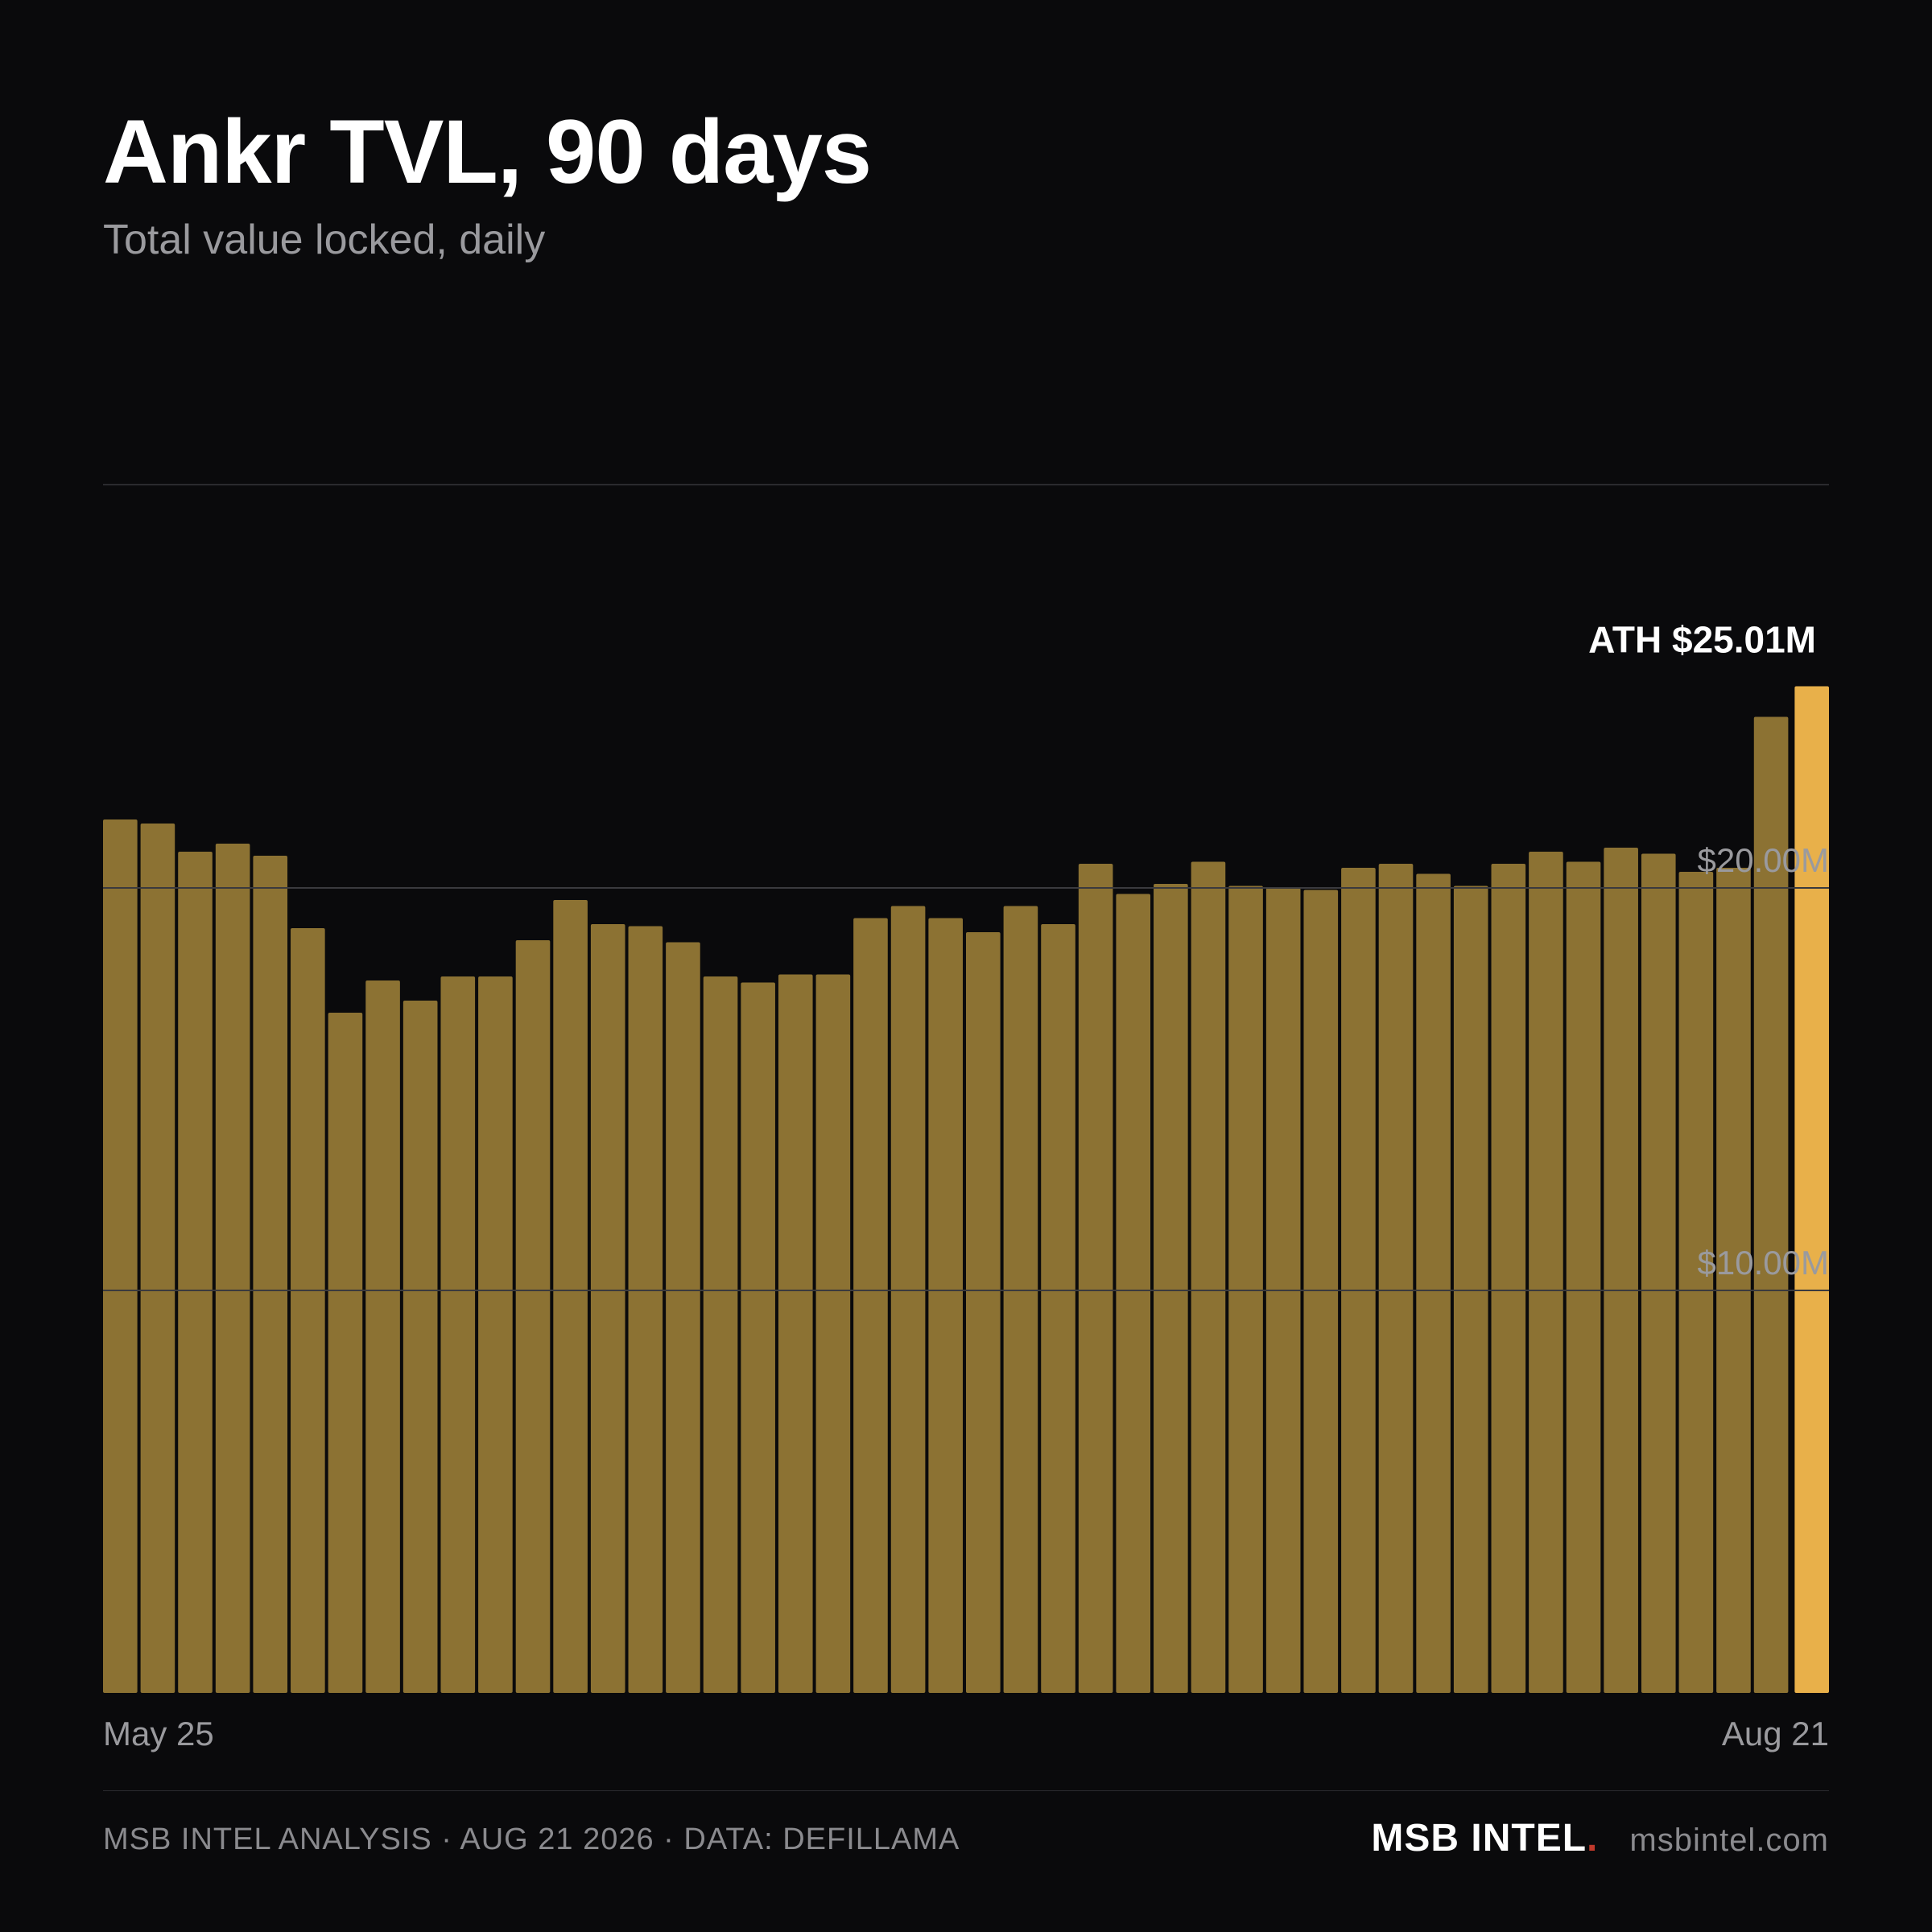  Describe the element at coordinates (1702, 640) in the screenshot. I see `ath-annotation: ATH $25.01M` at that location.